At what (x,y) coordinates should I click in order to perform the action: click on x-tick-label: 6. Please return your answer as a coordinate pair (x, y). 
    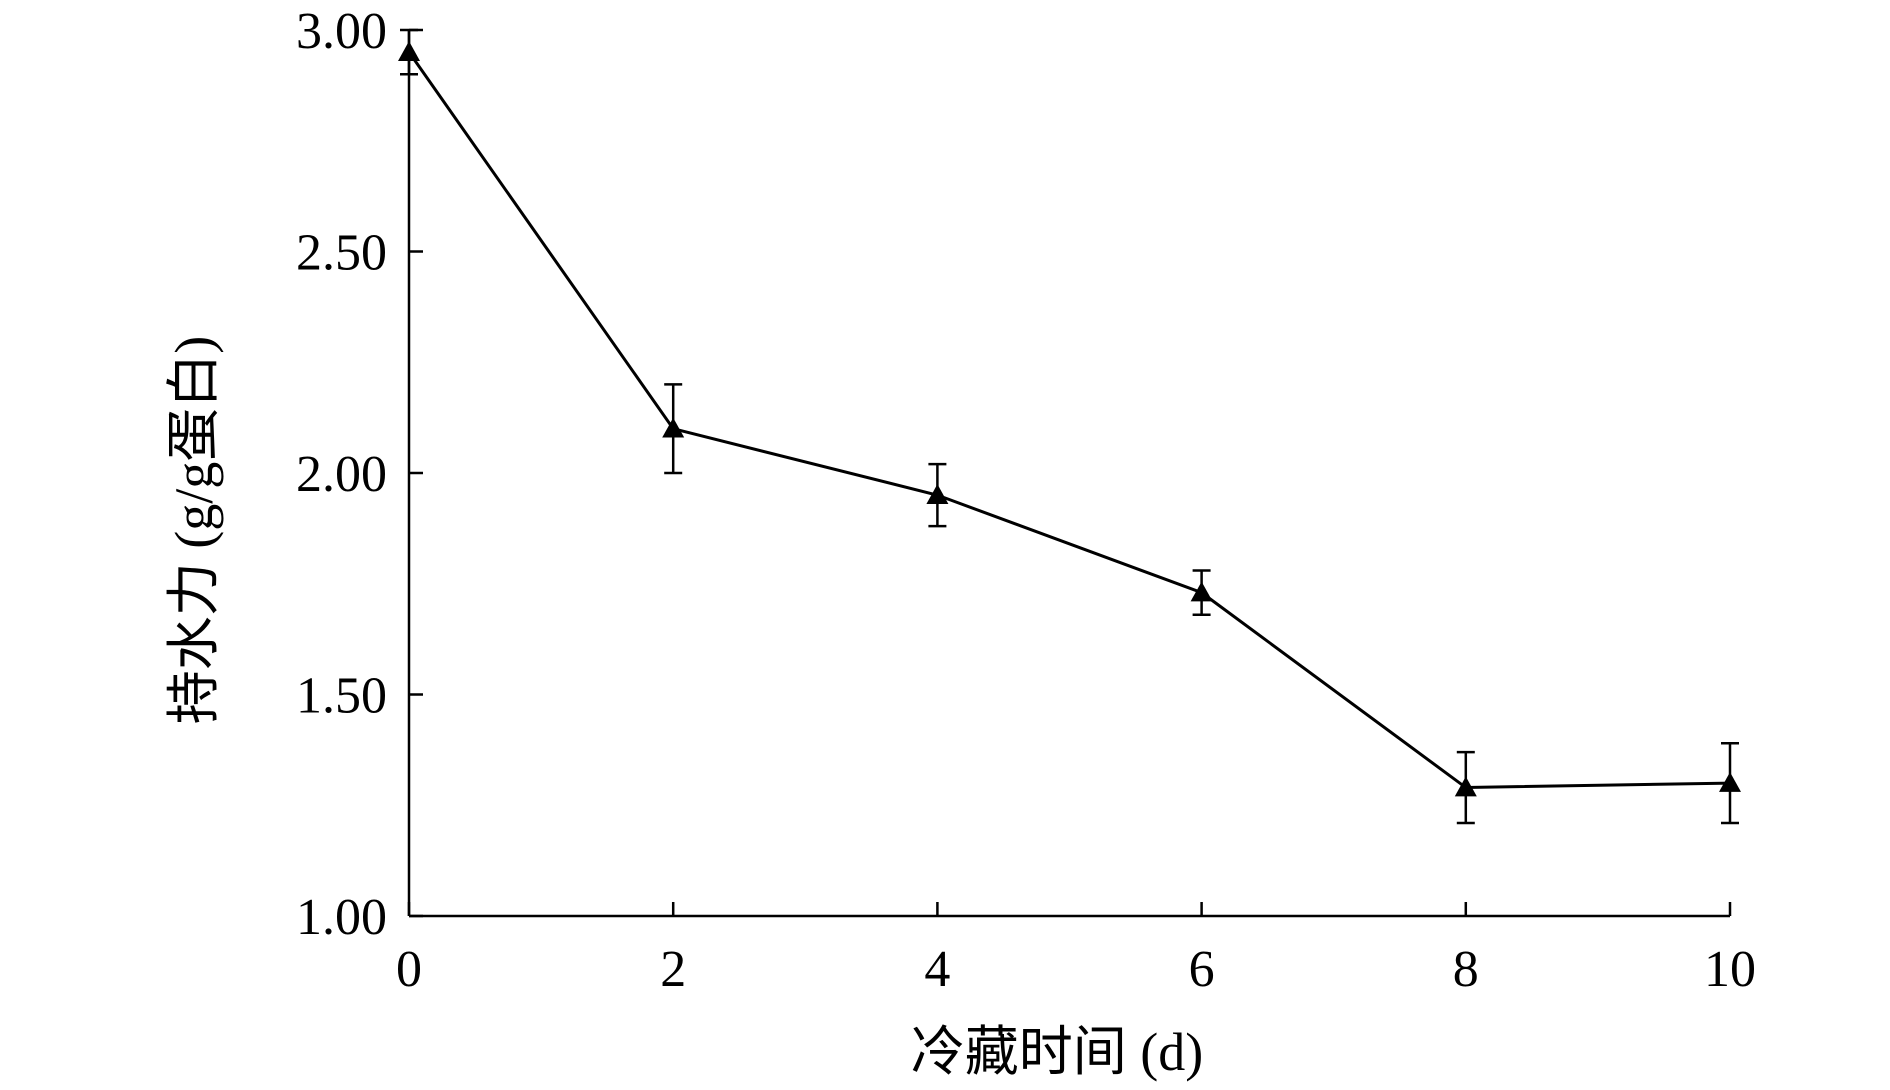
    Looking at the image, I should click on (1202, 969).